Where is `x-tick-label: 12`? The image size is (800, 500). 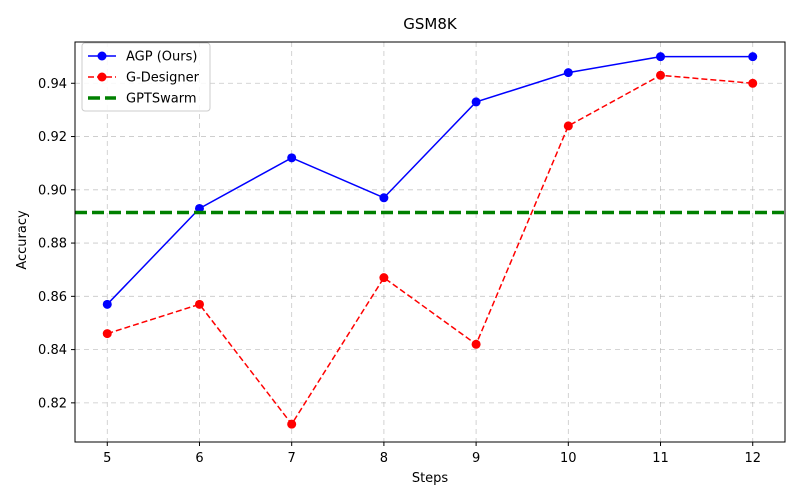
x-tick-label: 12 is located at coordinates (752, 458).